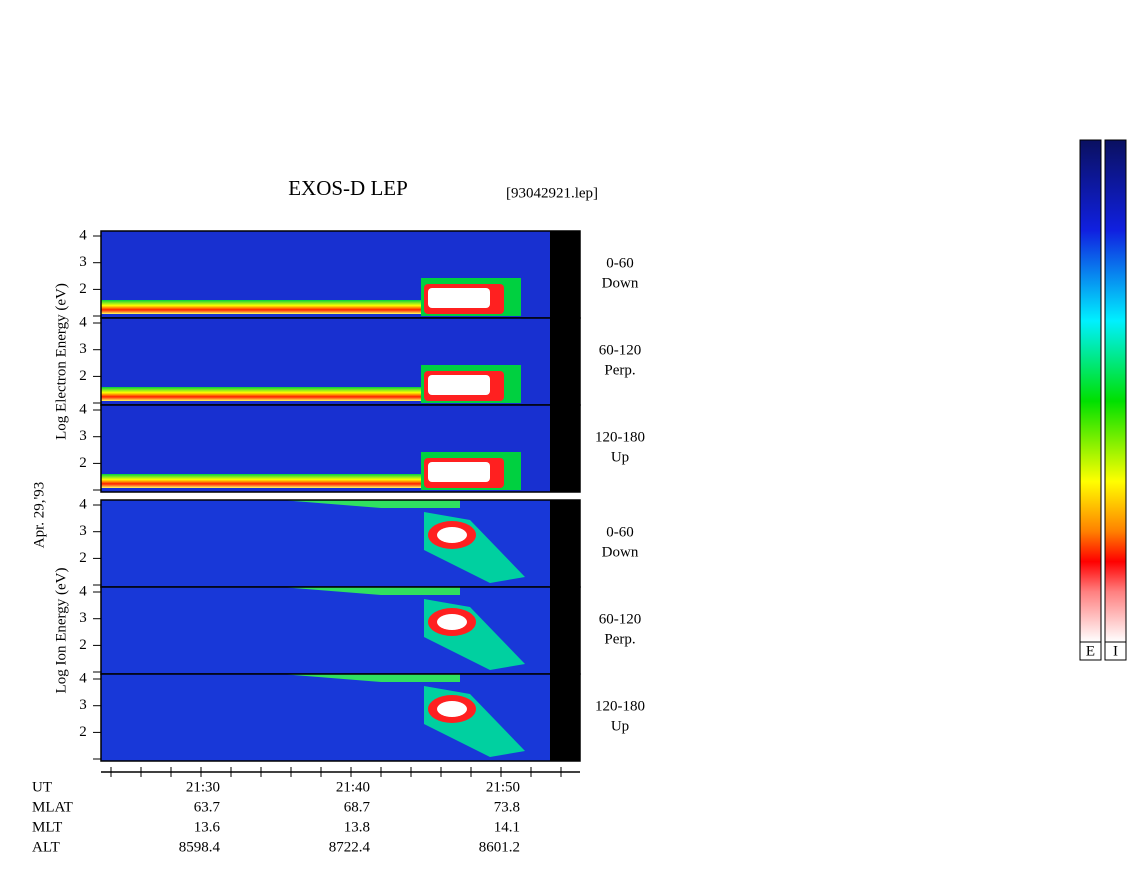  Describe the element at coordinates (203, 787) in the screenshot. I see `row-value: 21:30` at that location.